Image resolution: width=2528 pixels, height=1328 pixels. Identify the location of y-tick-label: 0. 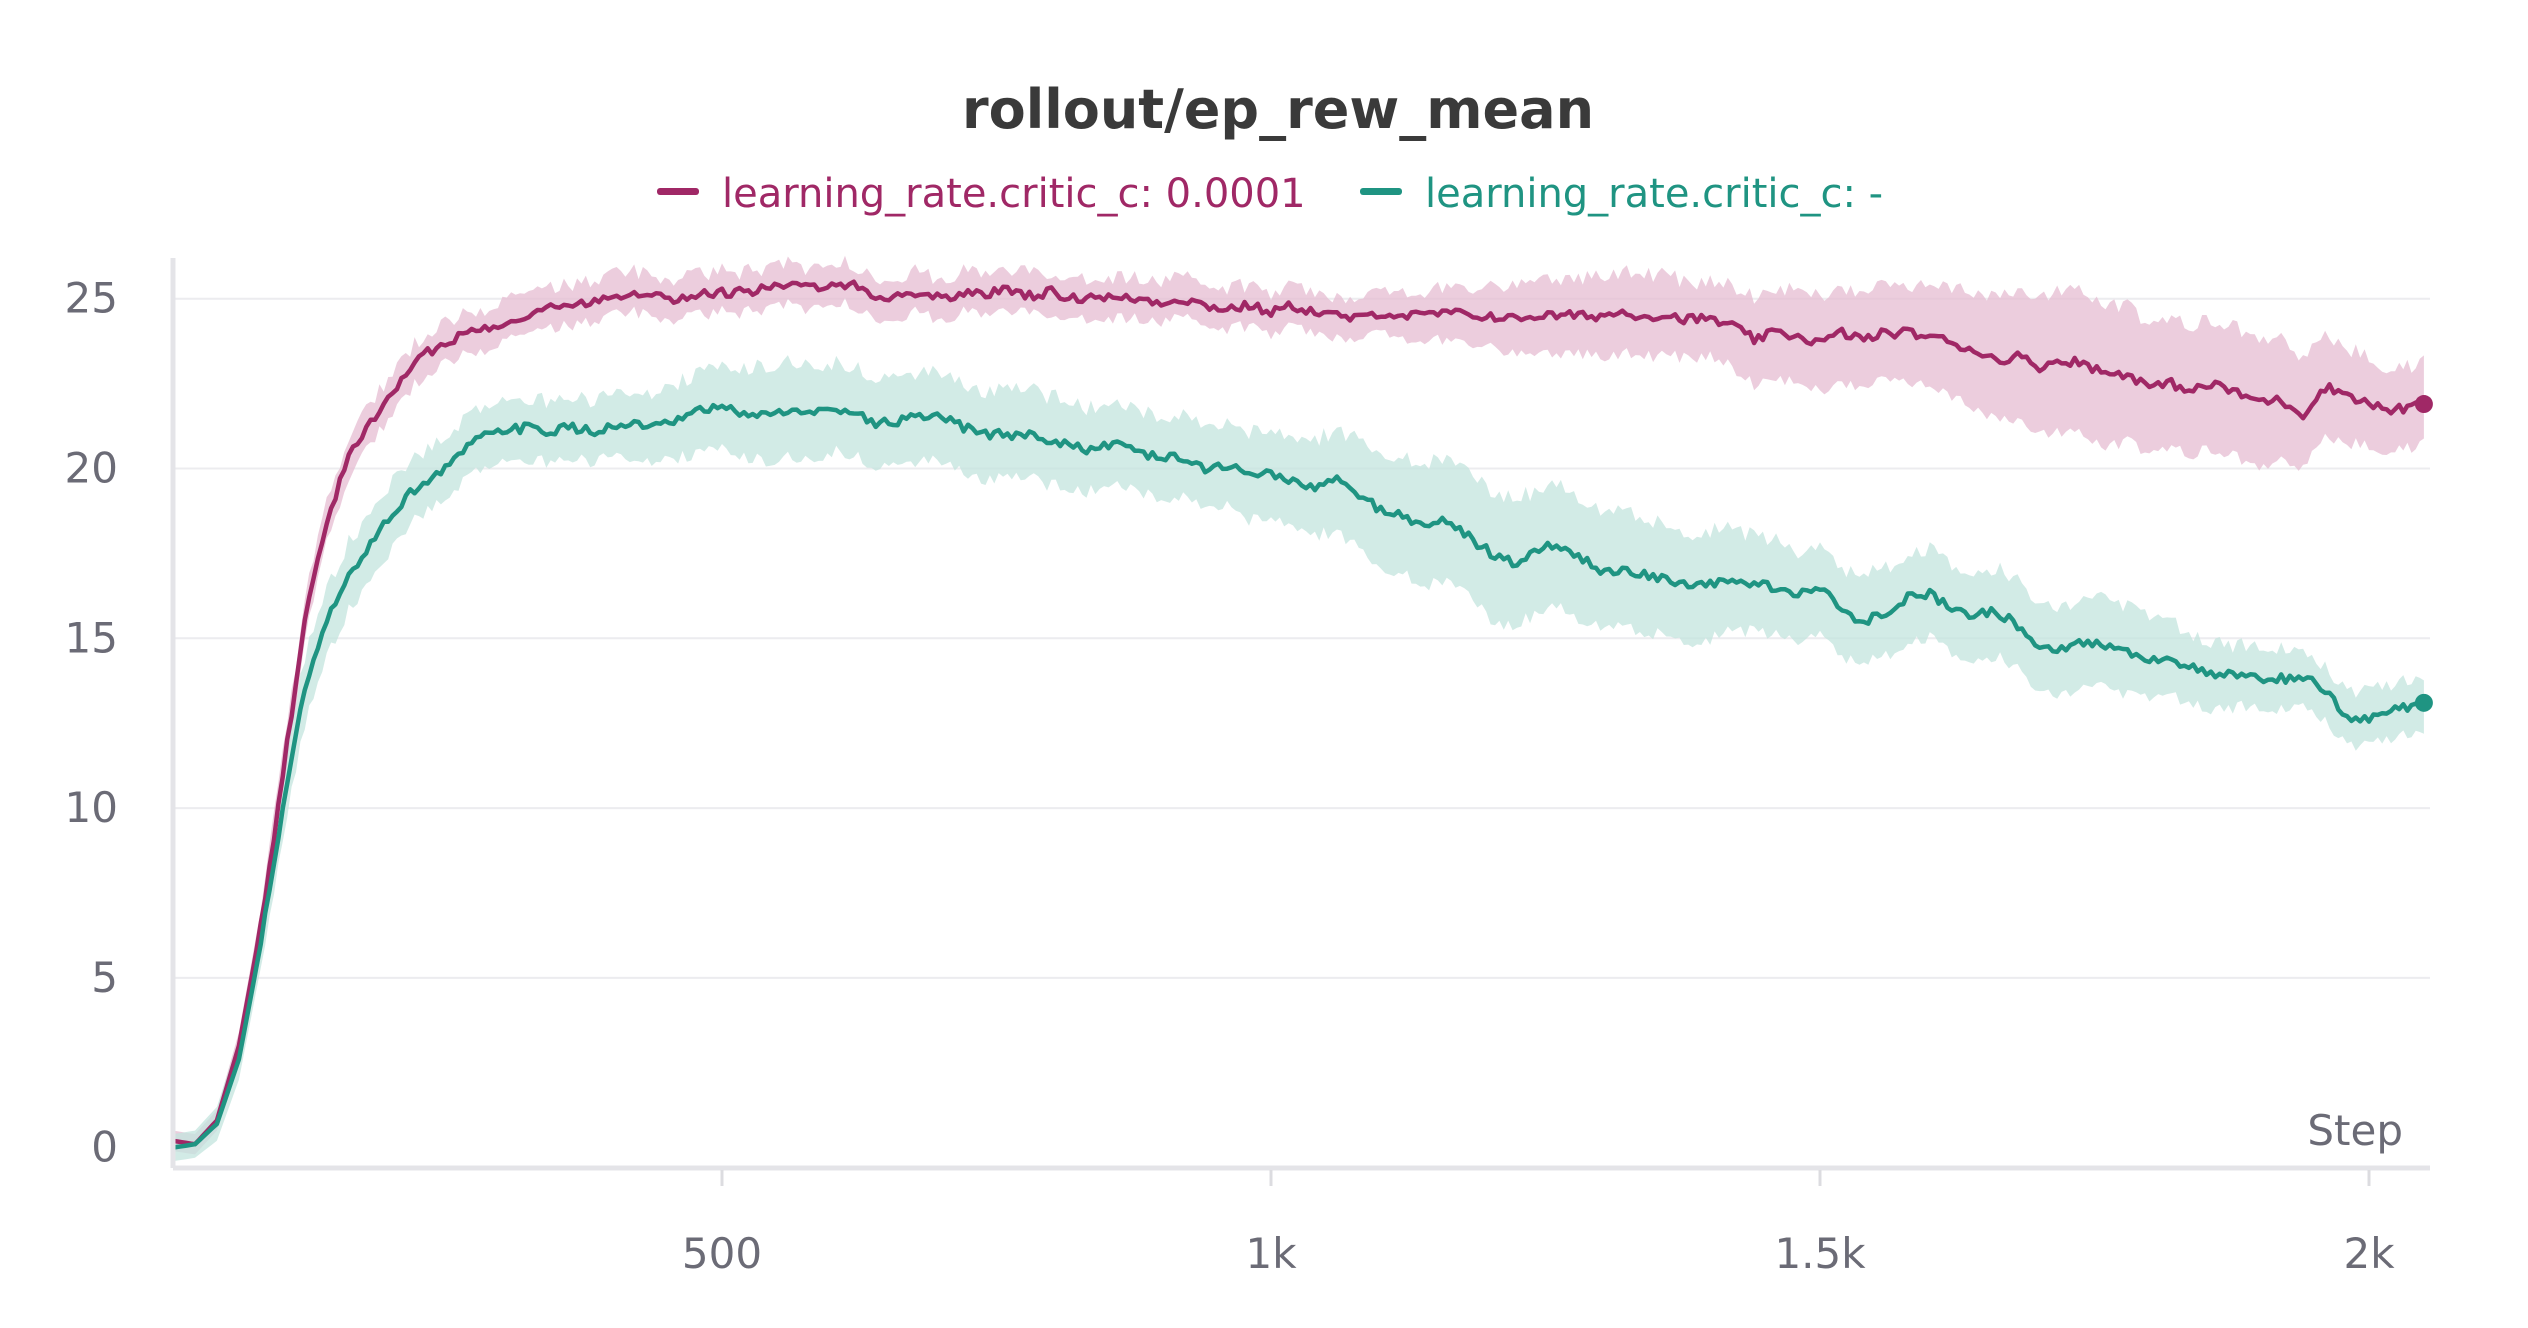
(104, 1147).